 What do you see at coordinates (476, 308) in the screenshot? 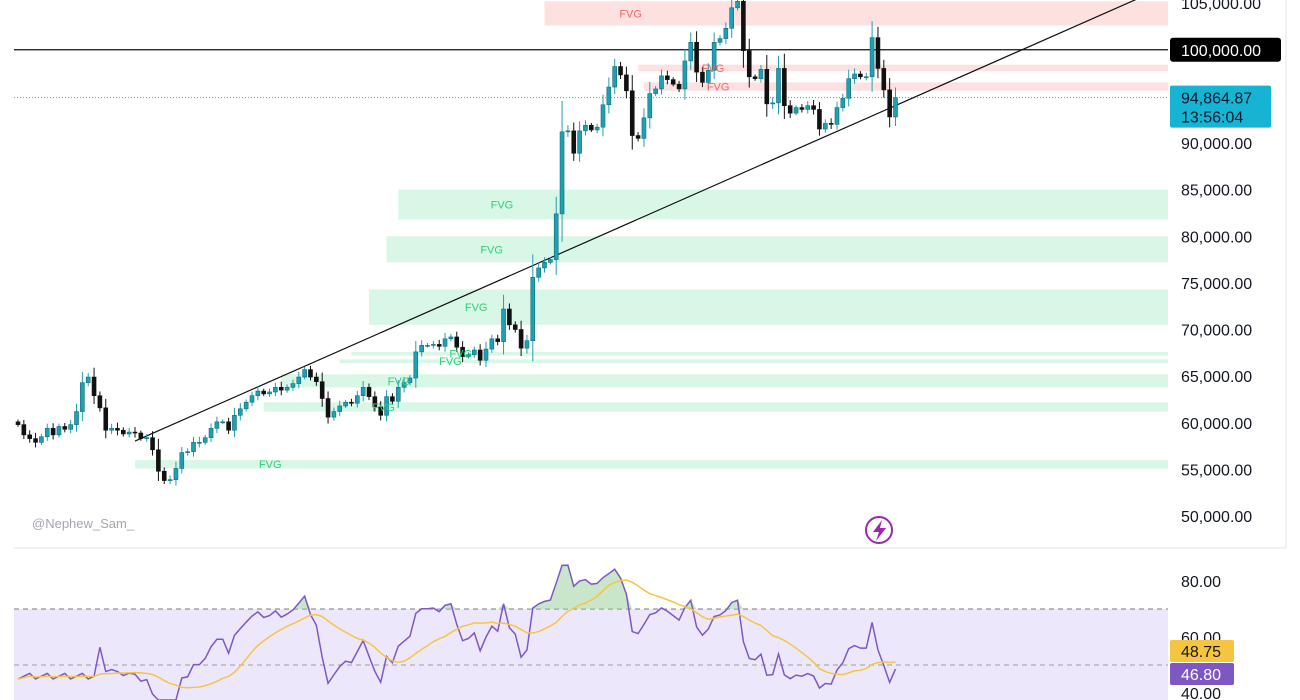
I see `bullish-fvg-label: FVG` at bounding box center [476, 308].